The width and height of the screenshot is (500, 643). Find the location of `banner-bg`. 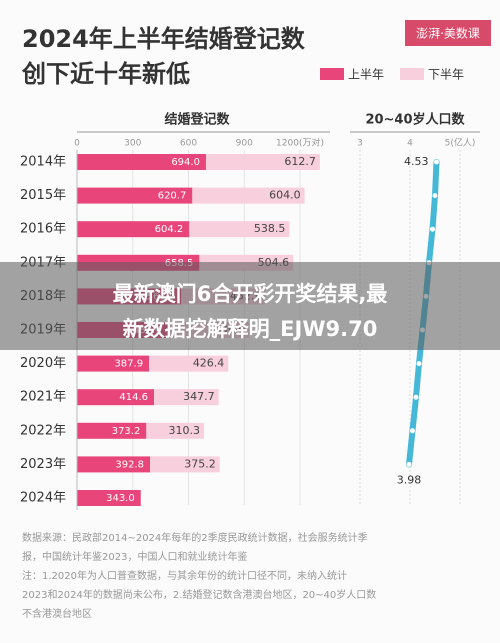

banner-bg is located at coordinates (250, 306).